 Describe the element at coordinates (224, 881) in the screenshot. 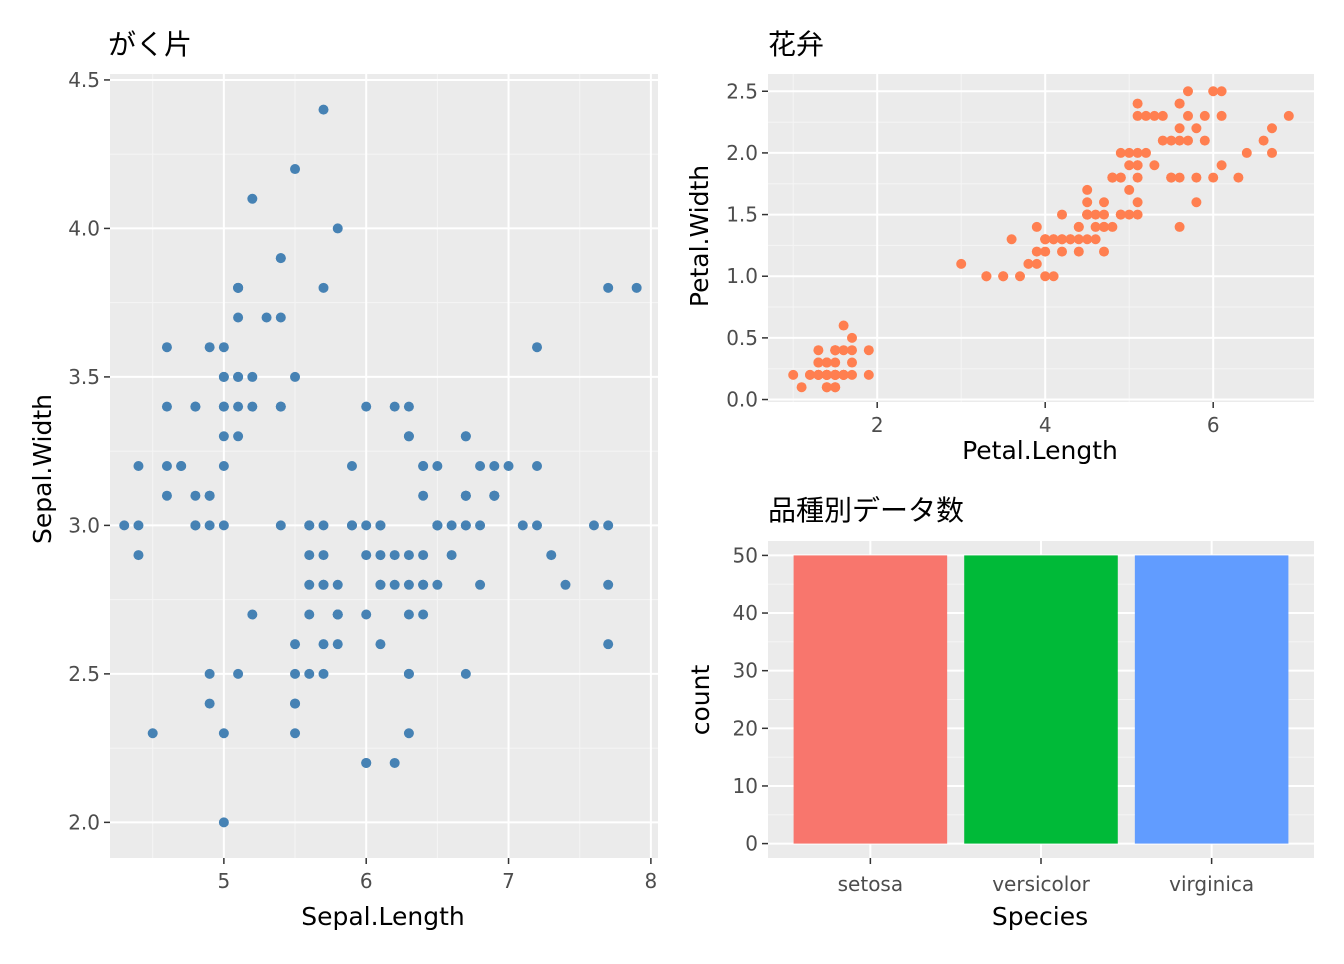

I see `sepal-x-tick-label: 5` at that location.